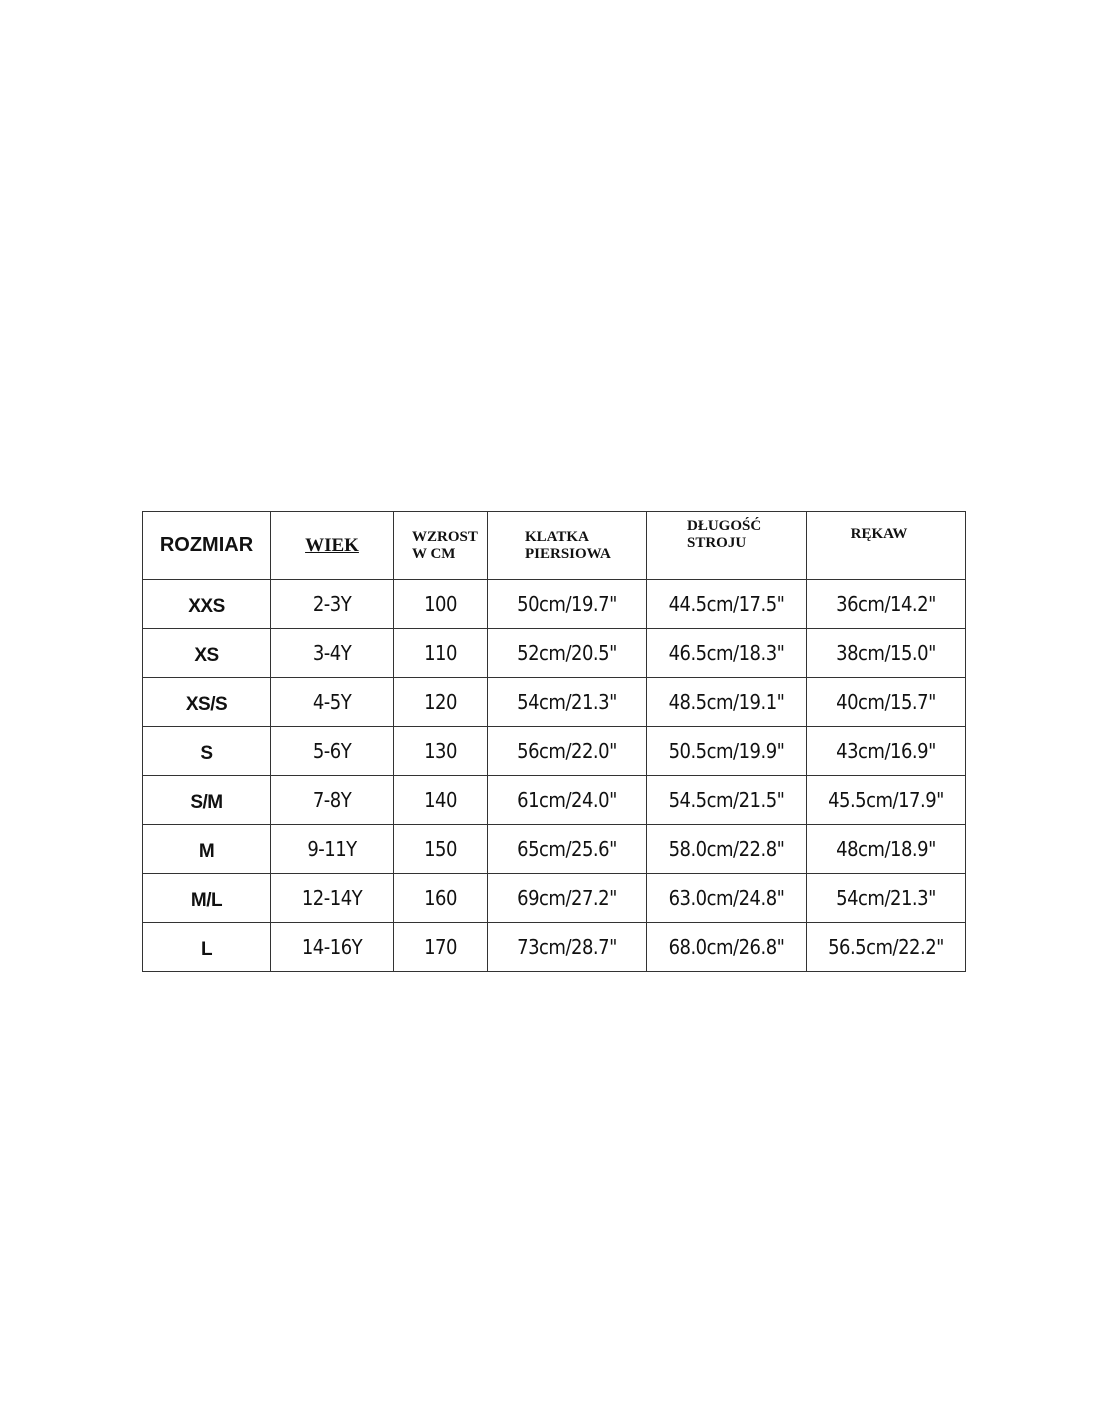  I want to click on header-klatka-line2: PIERSIOWA, so click(568, 553).